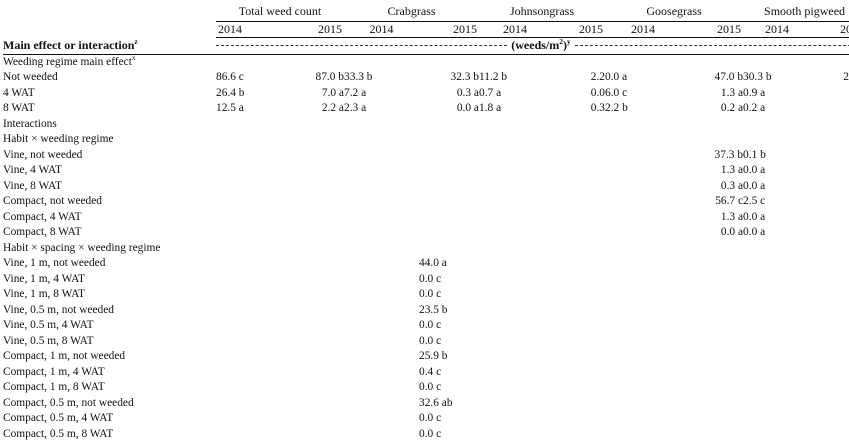  I want to click on table-row: Vine, not weeded 37.3 b 0.1 b, so click(426, 156).